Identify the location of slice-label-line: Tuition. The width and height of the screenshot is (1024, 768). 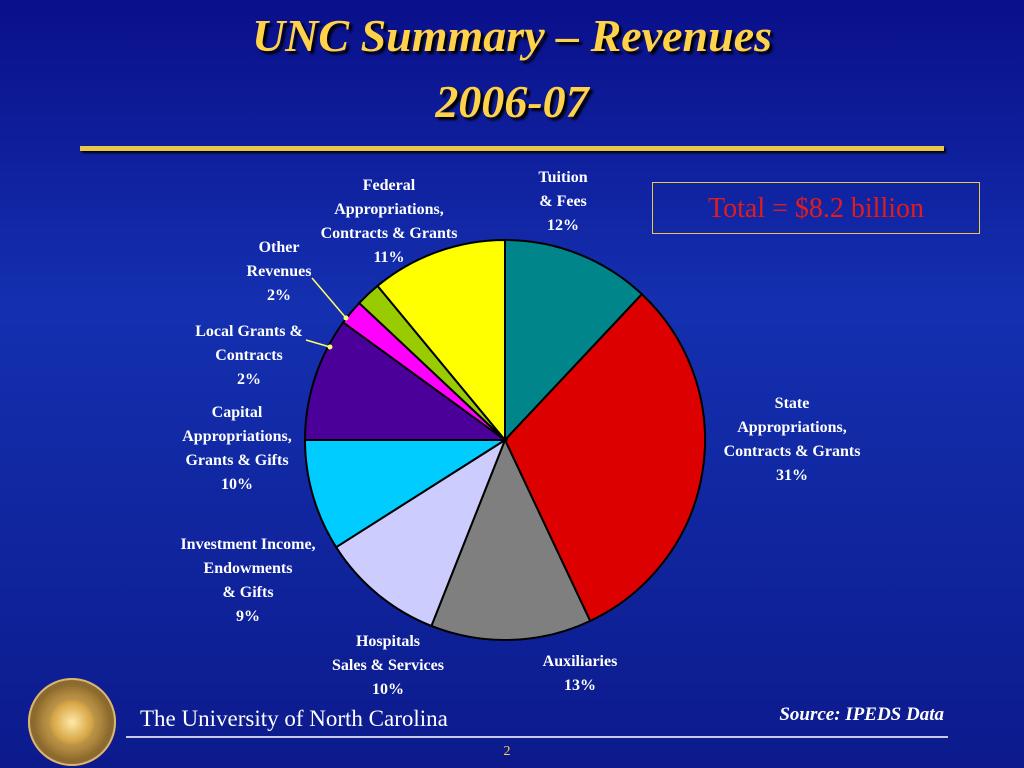
(562, 177).